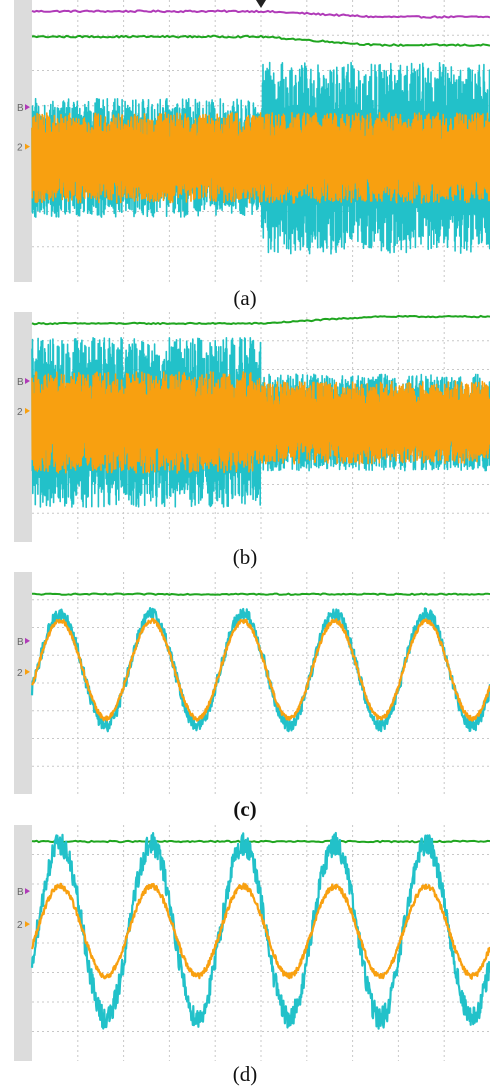 The height and width of the screenshot is (1088, 490). What do you see at coordinates (245, 298) in the screenshot?
I see `caption-a: (a)` at bounding box center [245, 298].